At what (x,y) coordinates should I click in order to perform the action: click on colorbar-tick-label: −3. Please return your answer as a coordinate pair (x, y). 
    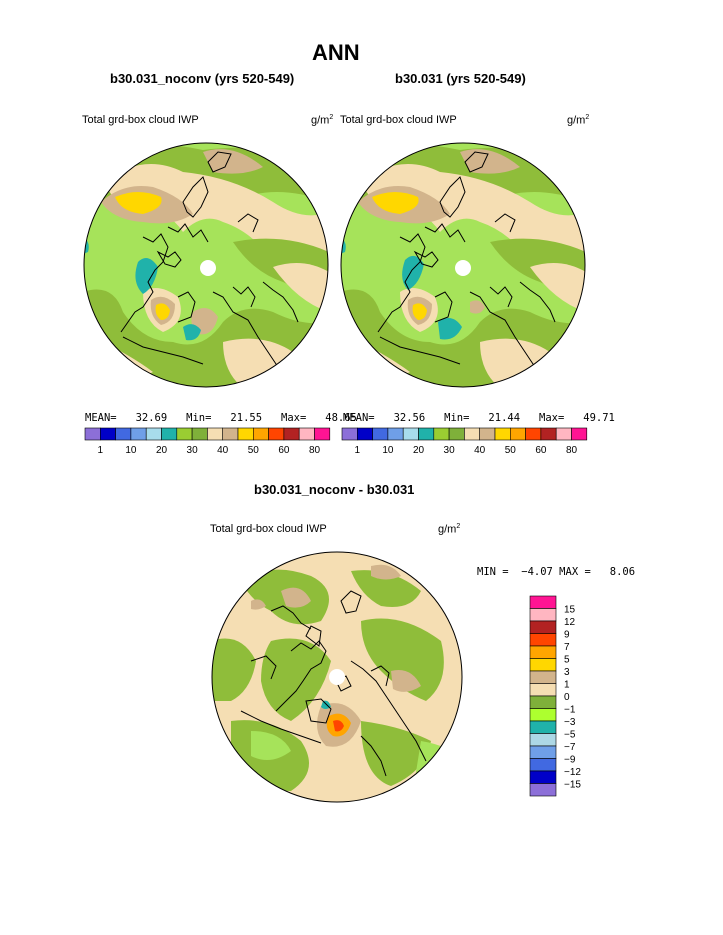
    Looking at the image, I should click on (570, 722).